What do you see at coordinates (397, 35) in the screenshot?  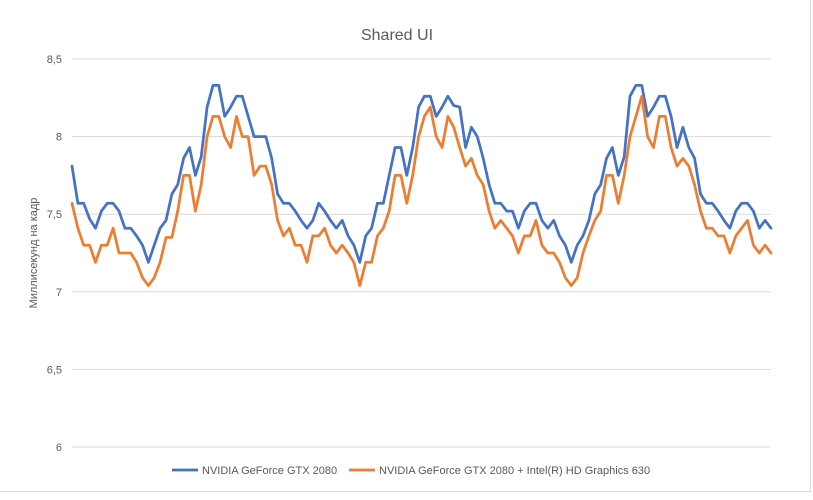 I see `chart-title: Shared UI` at bounding box center [397, 35].